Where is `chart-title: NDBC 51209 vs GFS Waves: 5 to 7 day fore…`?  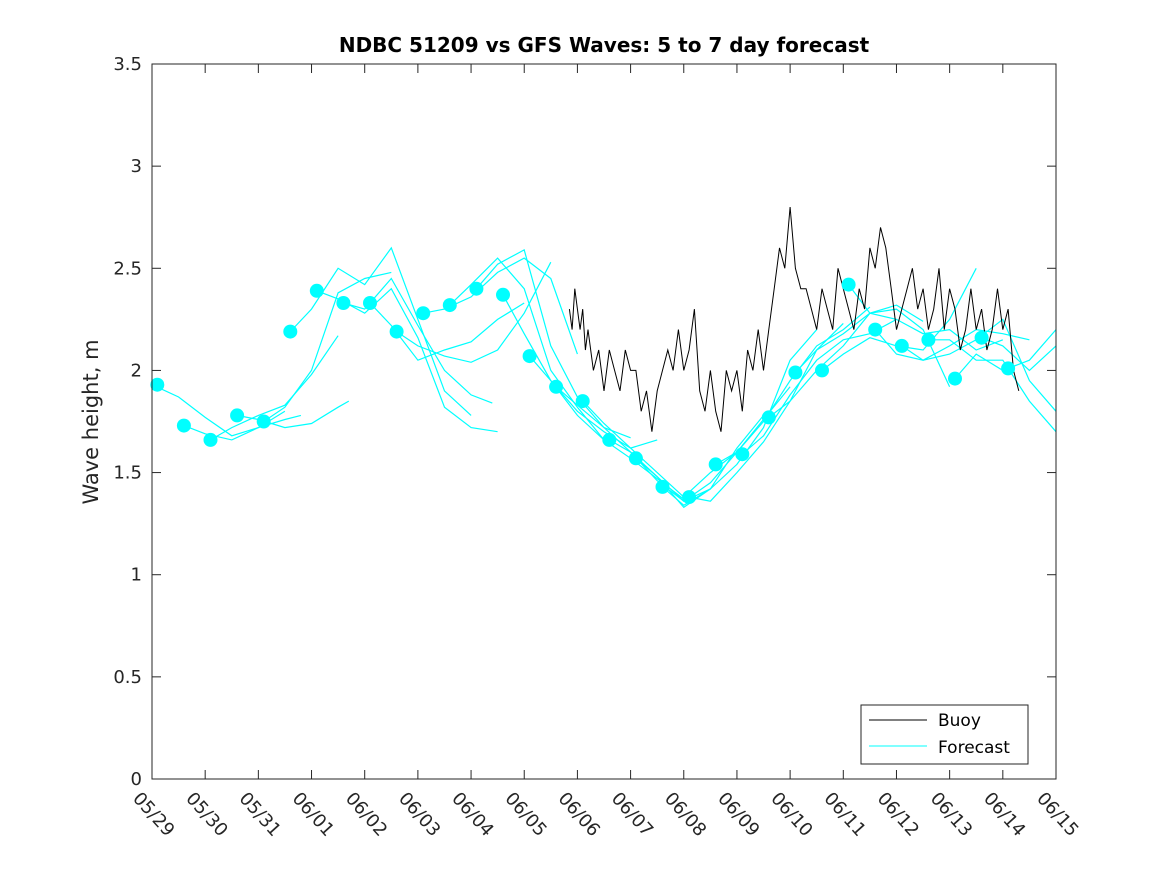 chart-title: NDBC 51209 vs GFS Waves: 5 to 7 day fore… is located at coordinates (604, 45).